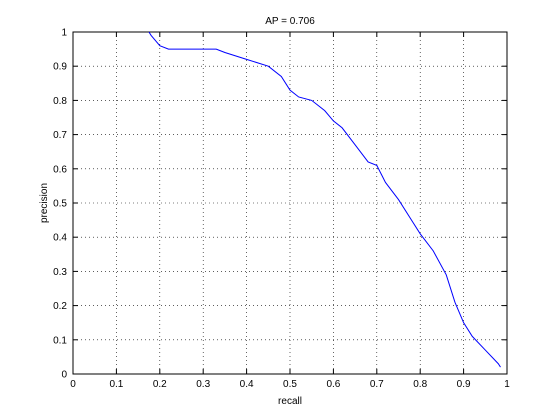  I want to click on x-tick-label: 0, so click(73, 384).